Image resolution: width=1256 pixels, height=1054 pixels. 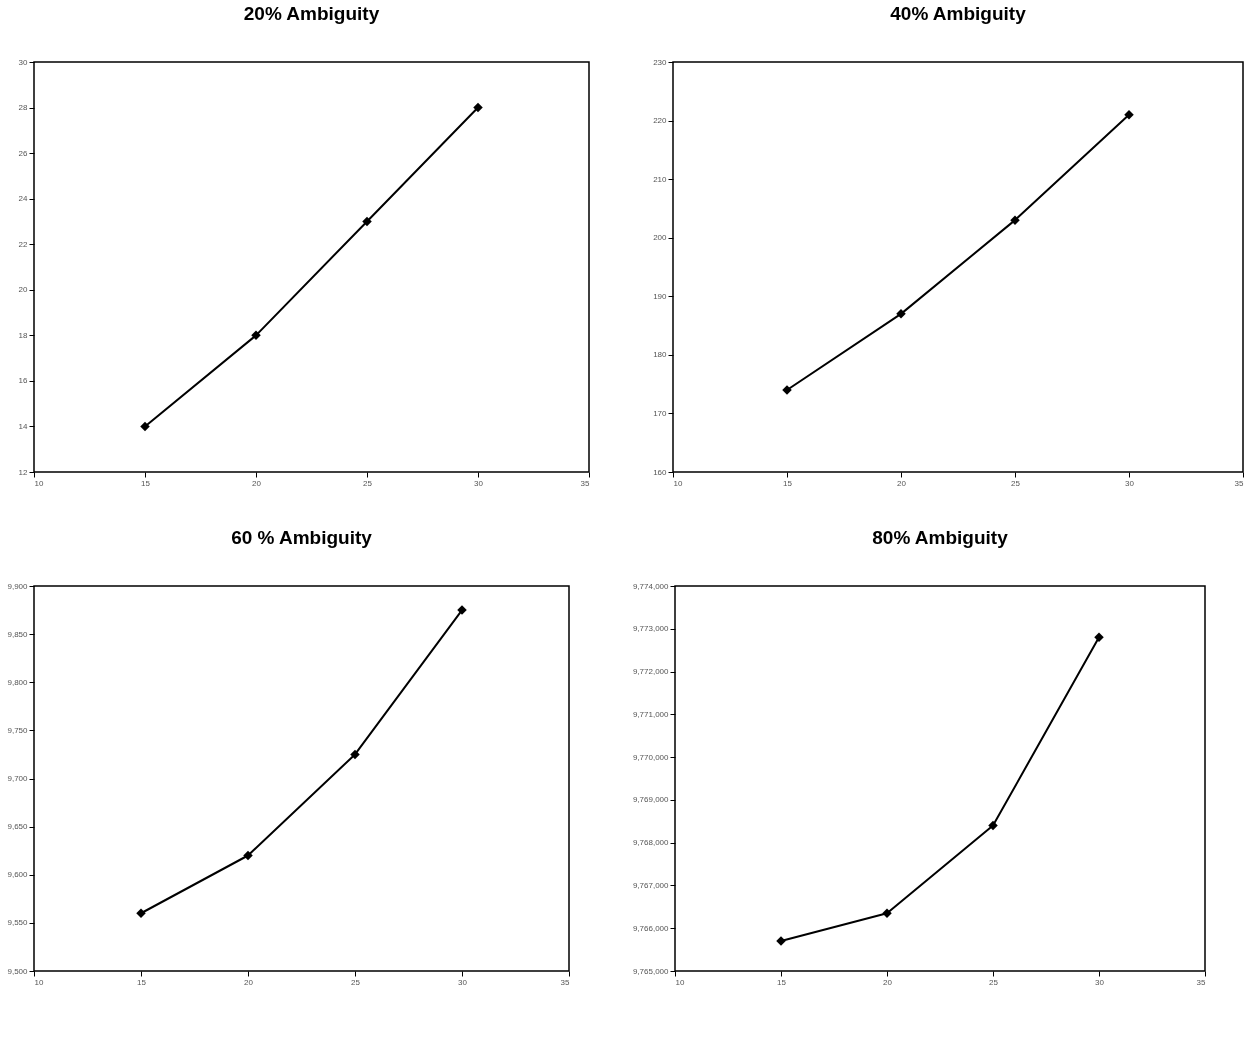 What do you see at coordinates (18, 827) in the screenshot?
I see `y-tick-label: 9,650` at bounding box center [18, 827].